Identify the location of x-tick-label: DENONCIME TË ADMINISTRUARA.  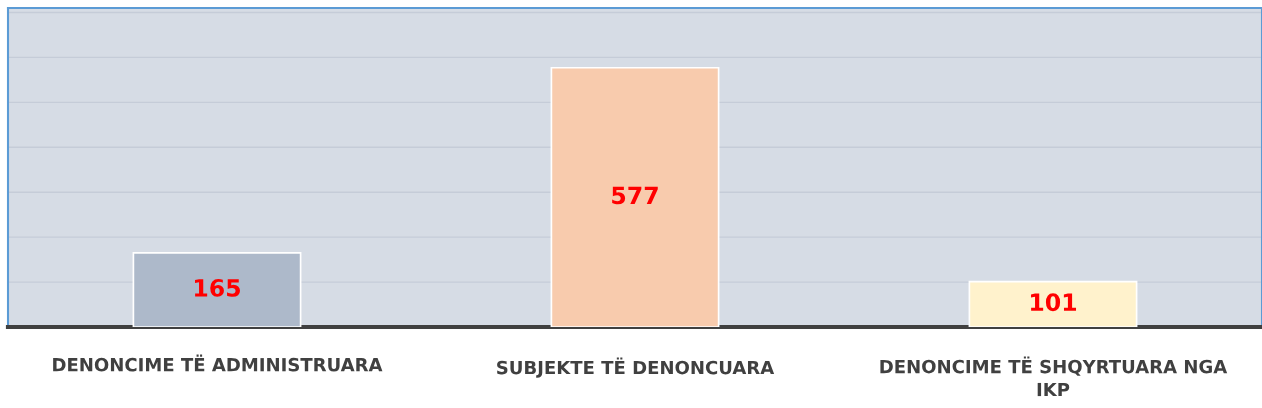
(218, 363).